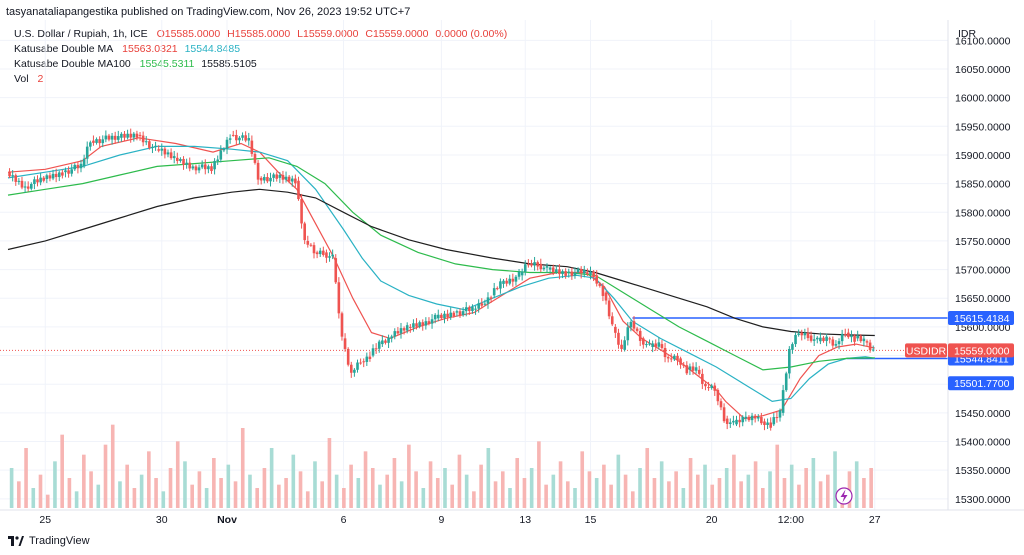 The width and height of the screenshot is (1024, 555). What do you see at coordinates (49, 541) in the screenshot?
I see `footer-brand: TradingView` at bounding box center [49, 541].